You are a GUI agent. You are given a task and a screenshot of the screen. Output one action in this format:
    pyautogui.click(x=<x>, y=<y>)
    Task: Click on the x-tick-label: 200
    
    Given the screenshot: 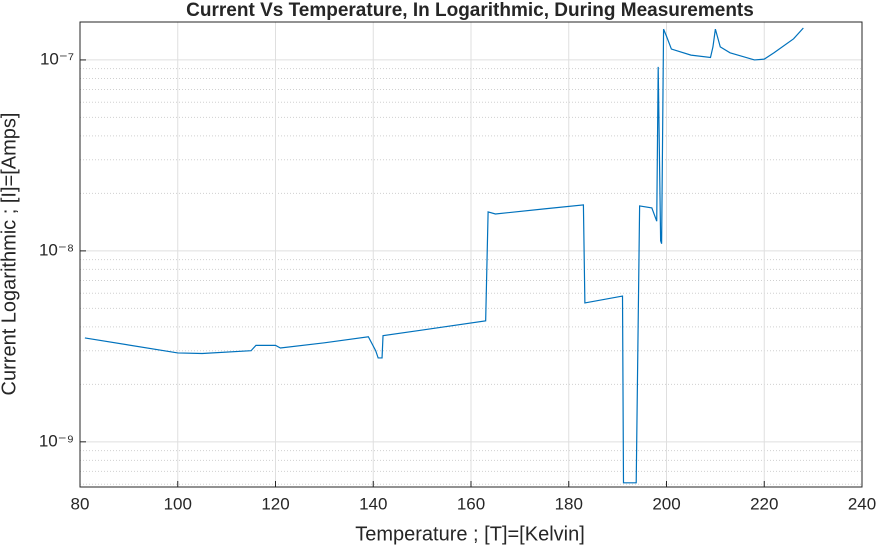 What is the action you would take?
    pyautogui.click(x=666, y=503)
    